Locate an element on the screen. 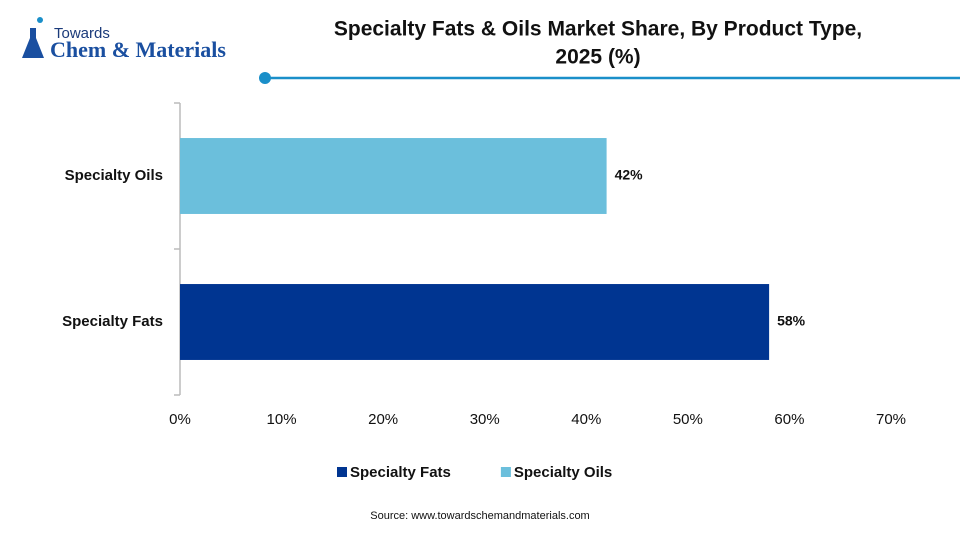 The height and width of the screenshot is (540, 960). x-tick-label: 40% is located at coordinates (586, 419).